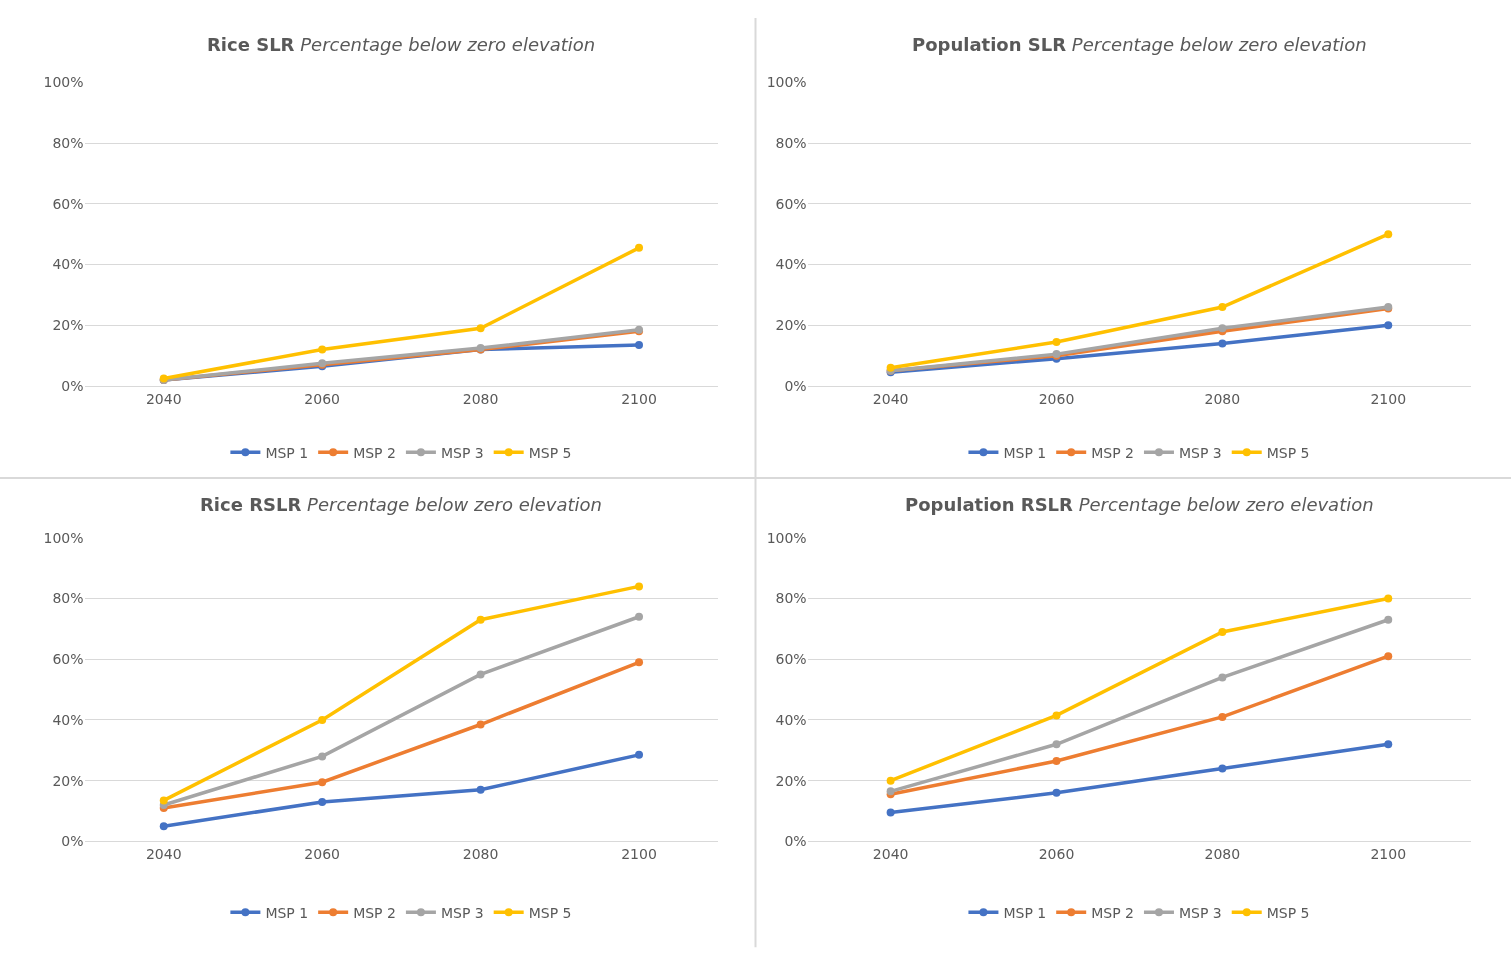 The image size is (1511, 956). I want to click on chart-title: Rice RSLR, so click(251, 504).